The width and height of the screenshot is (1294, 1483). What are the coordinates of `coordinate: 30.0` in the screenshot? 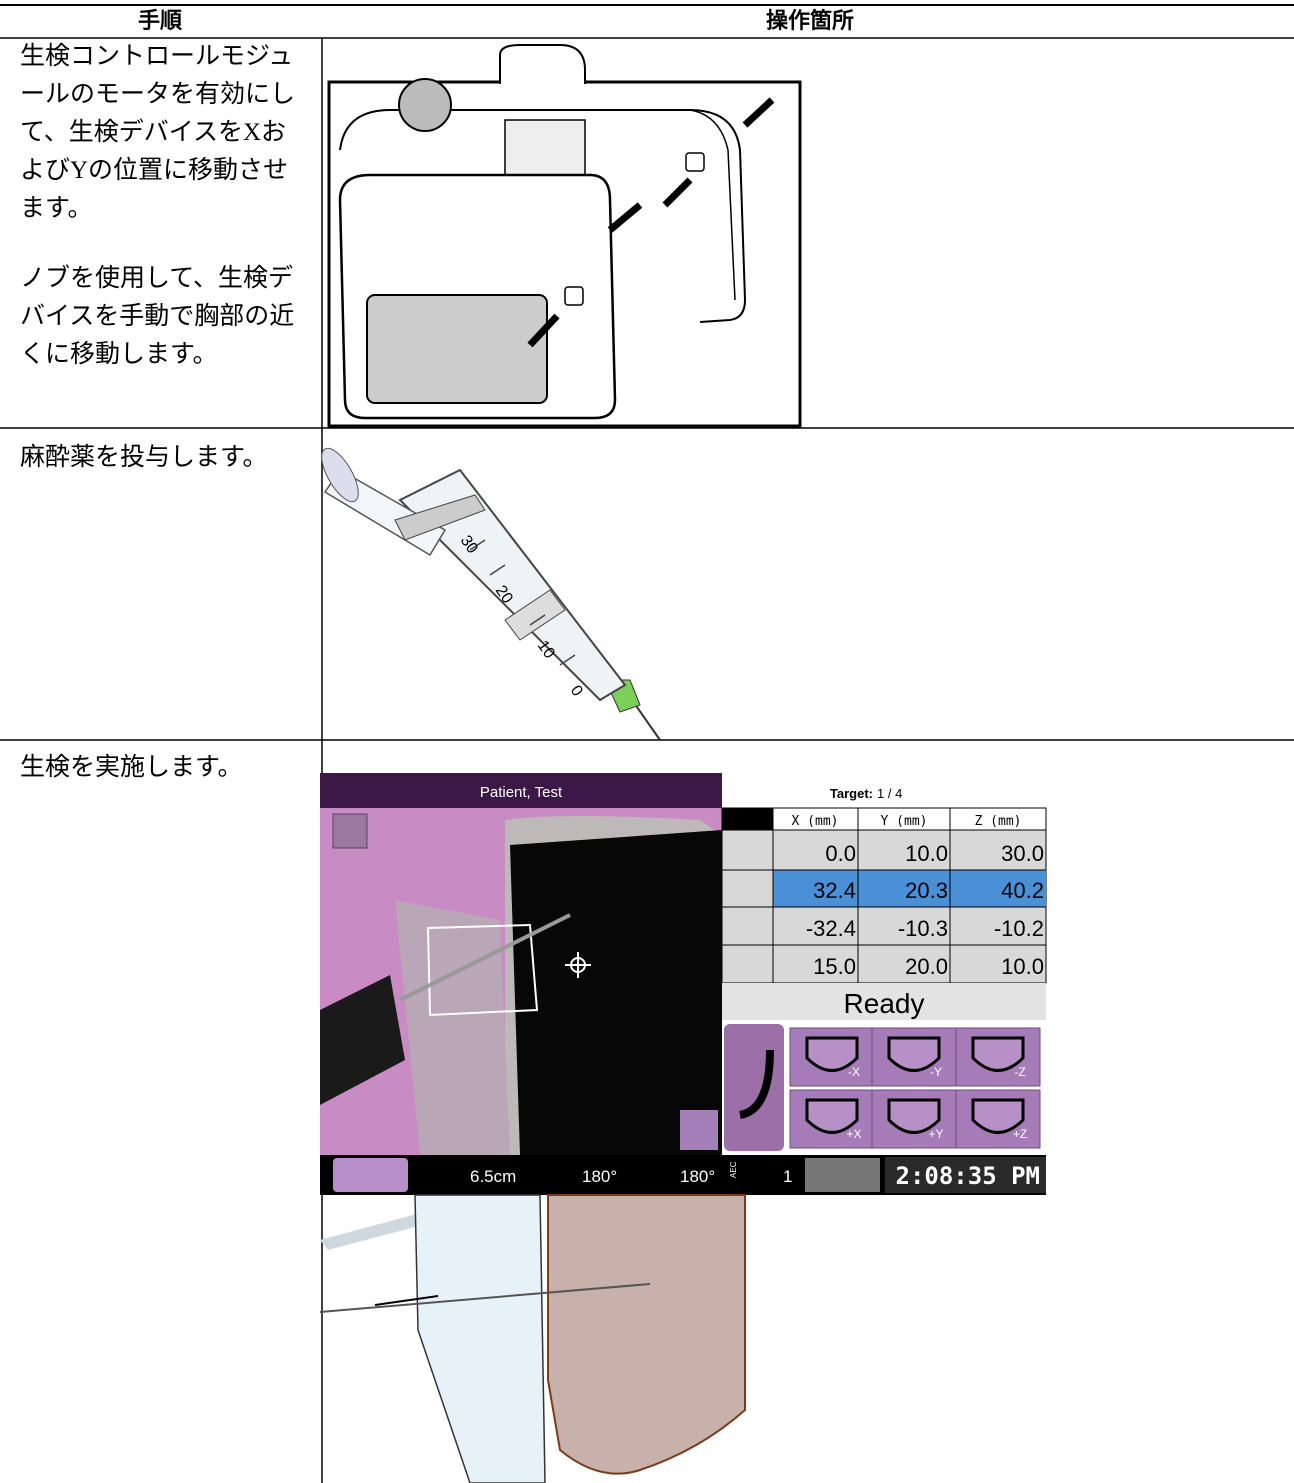 It's located at (1022, 853).